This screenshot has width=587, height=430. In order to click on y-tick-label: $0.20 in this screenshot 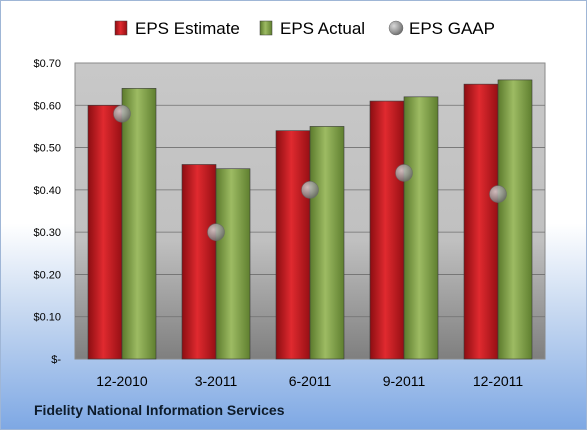, I will do `click(47, 275)`.